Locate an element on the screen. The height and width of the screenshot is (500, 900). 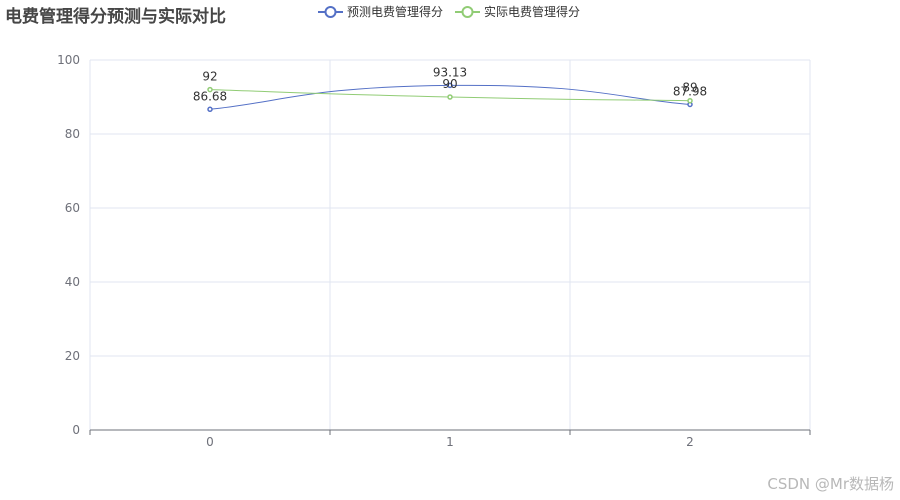
y-tick-label: 20 is located at coordinates (72, 356).